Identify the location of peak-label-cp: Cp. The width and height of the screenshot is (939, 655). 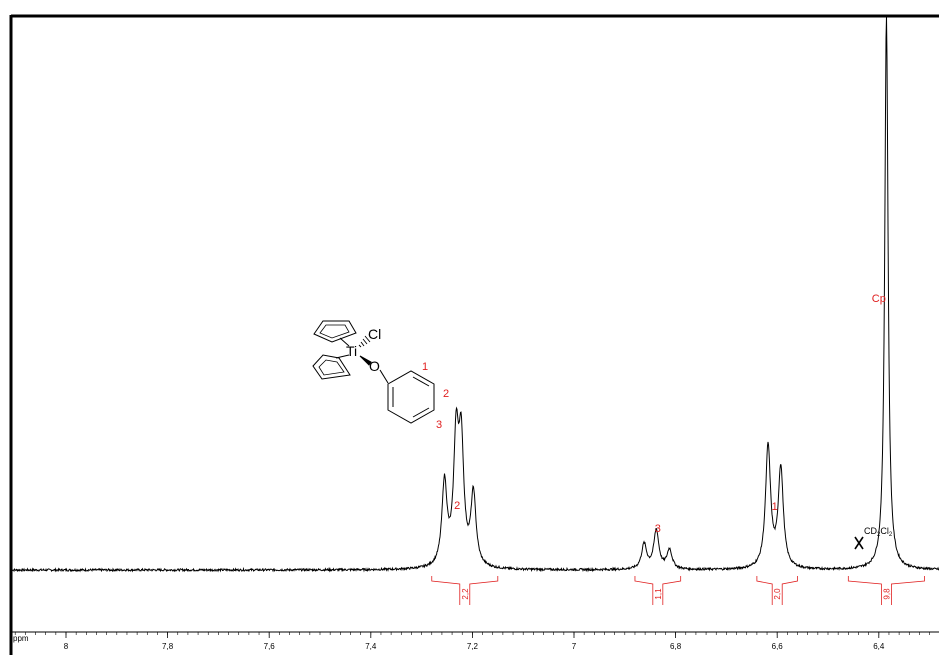
(879, 299).